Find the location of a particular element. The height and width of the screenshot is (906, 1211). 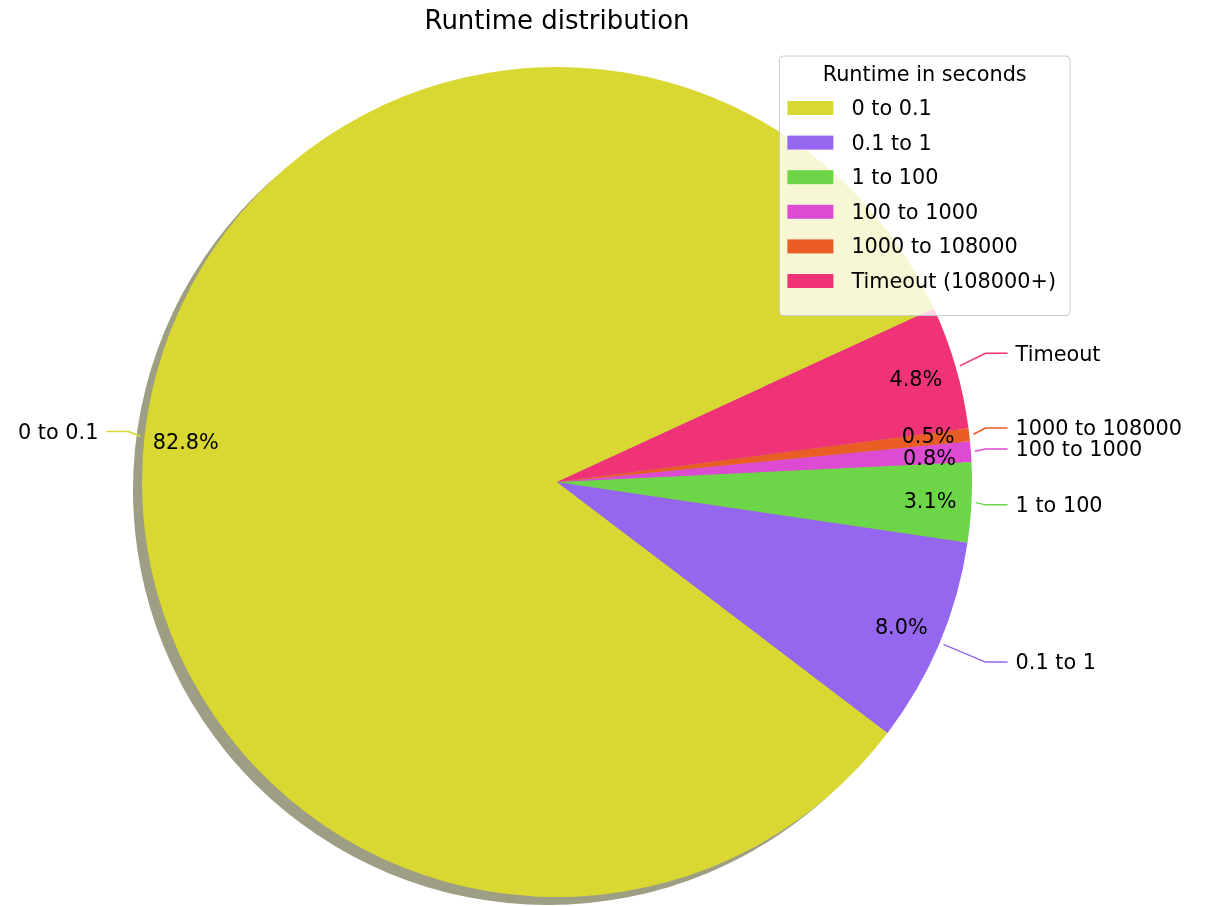

text: 1 to 100 is located at coordinates (1059, 505).